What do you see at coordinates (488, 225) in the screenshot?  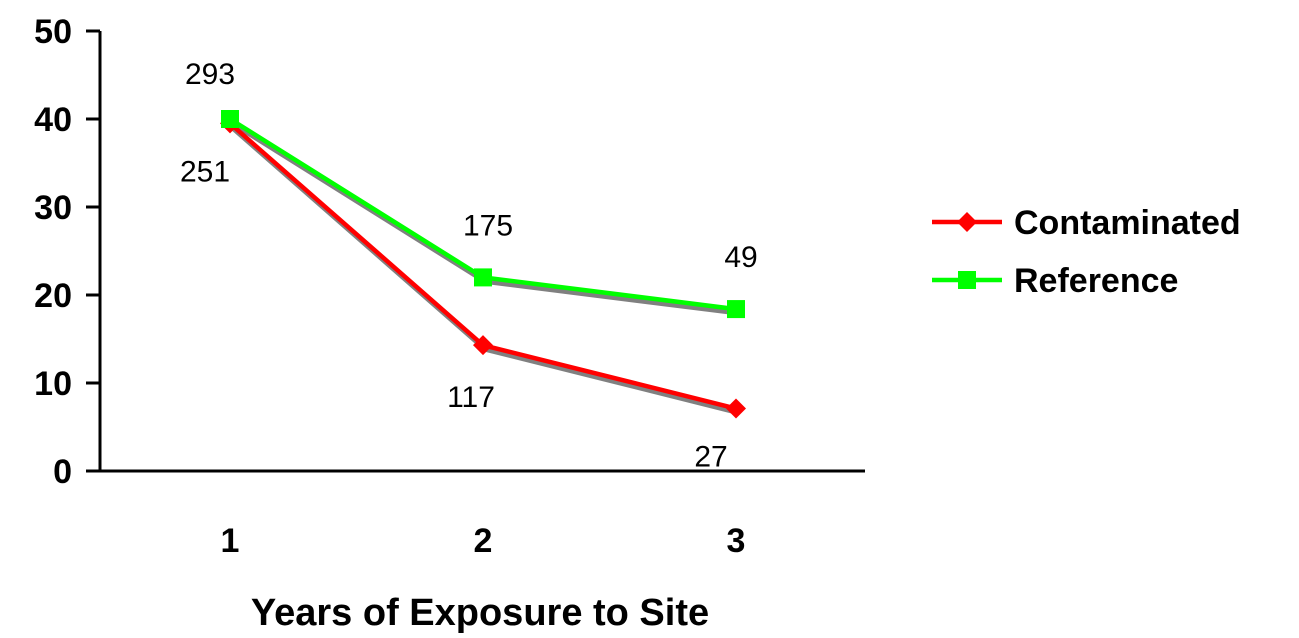 I see `reference-data-label: 175` at bounding box center [488, 225].